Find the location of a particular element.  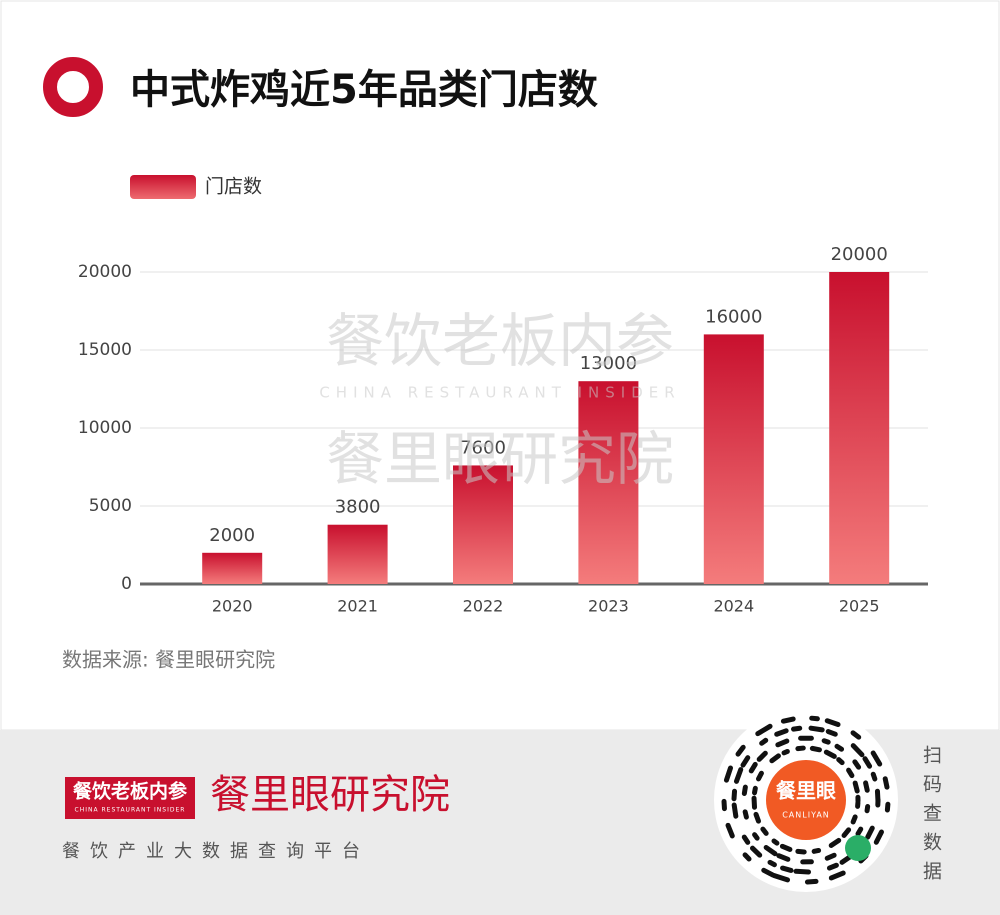

x-tick-label: 2022 is located at coordinates (483, 606).